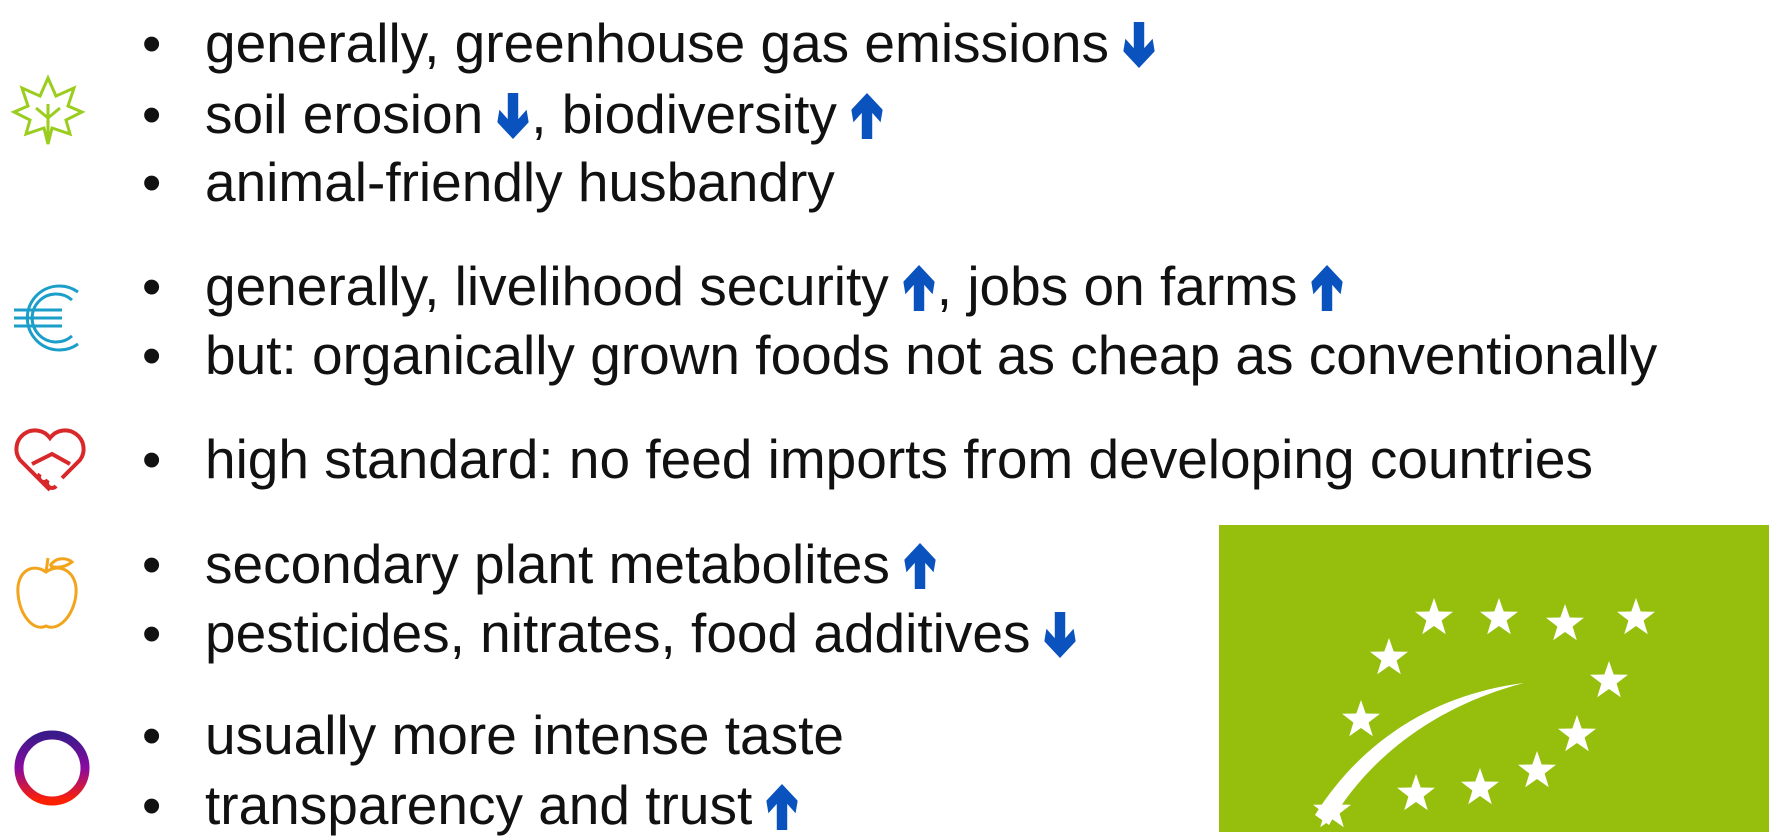  Describe the element at coordinates (547, 564) in the screenshot. I see `item-text: secondary plant metabolites` at that location.